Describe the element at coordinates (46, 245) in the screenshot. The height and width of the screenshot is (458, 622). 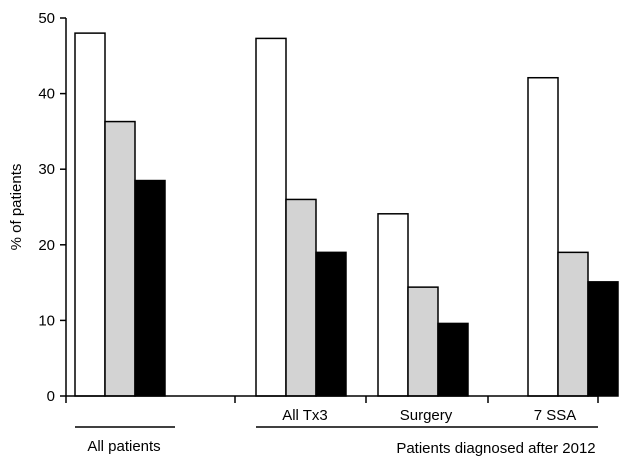
I see `y-tick-label: 20` at that location.